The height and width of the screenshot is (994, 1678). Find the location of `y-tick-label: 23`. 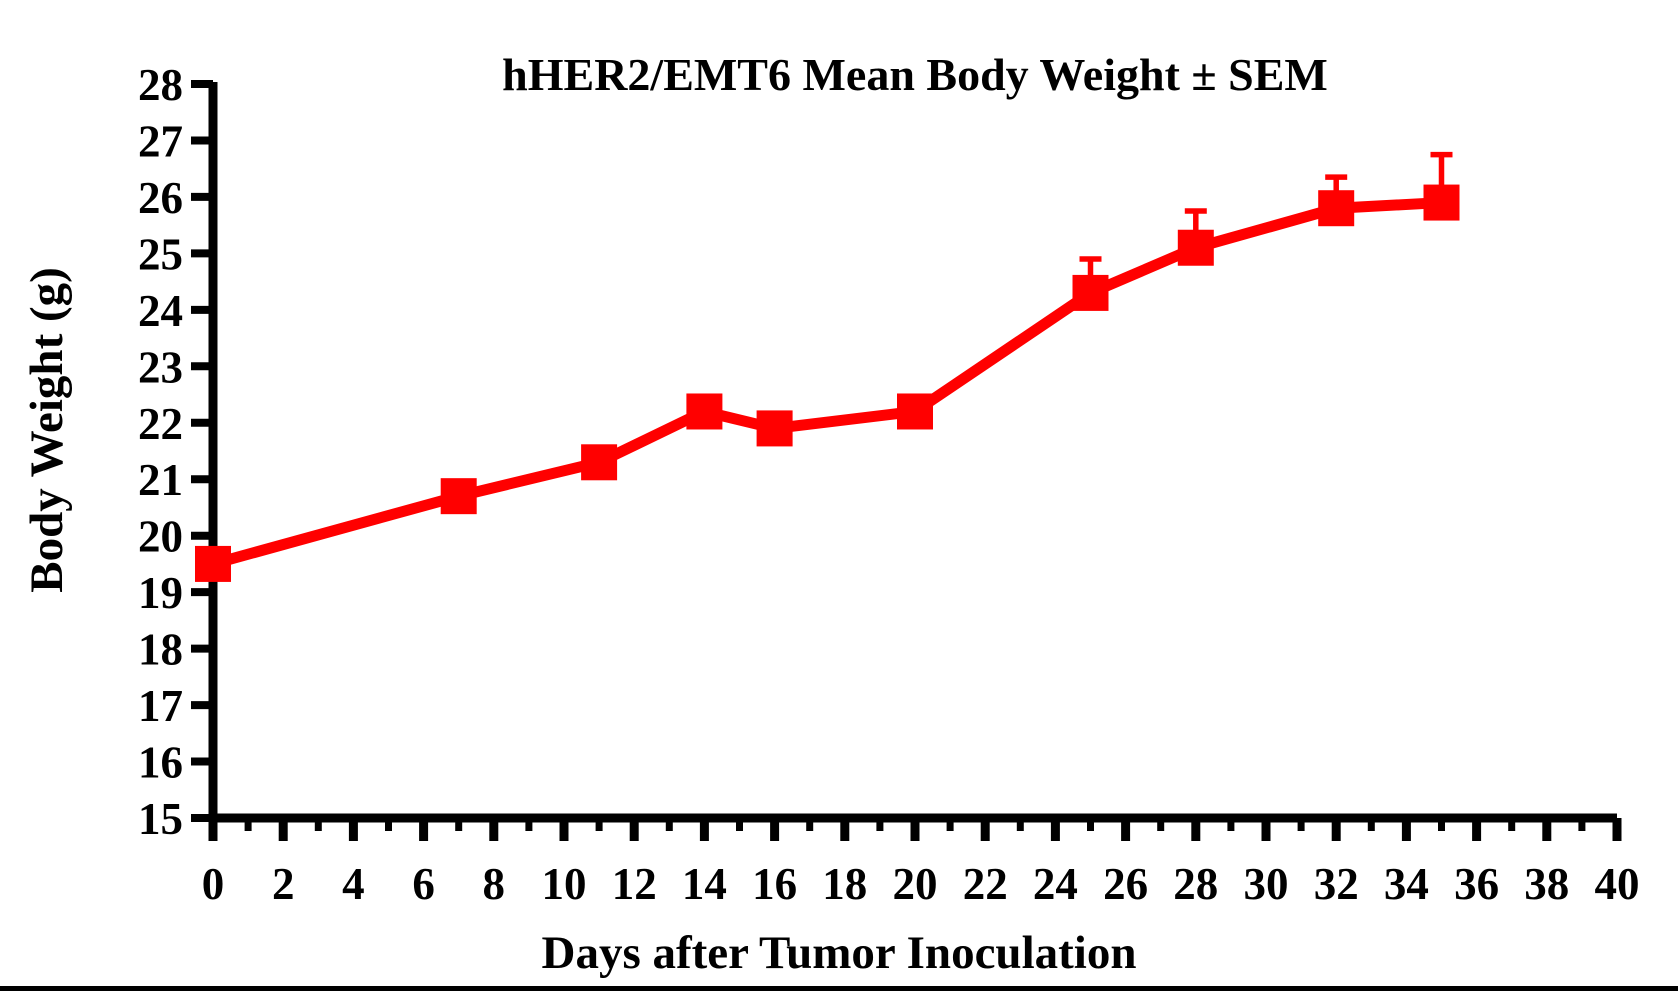

y-tick-label: 23 is located at coordinates (160, 367).